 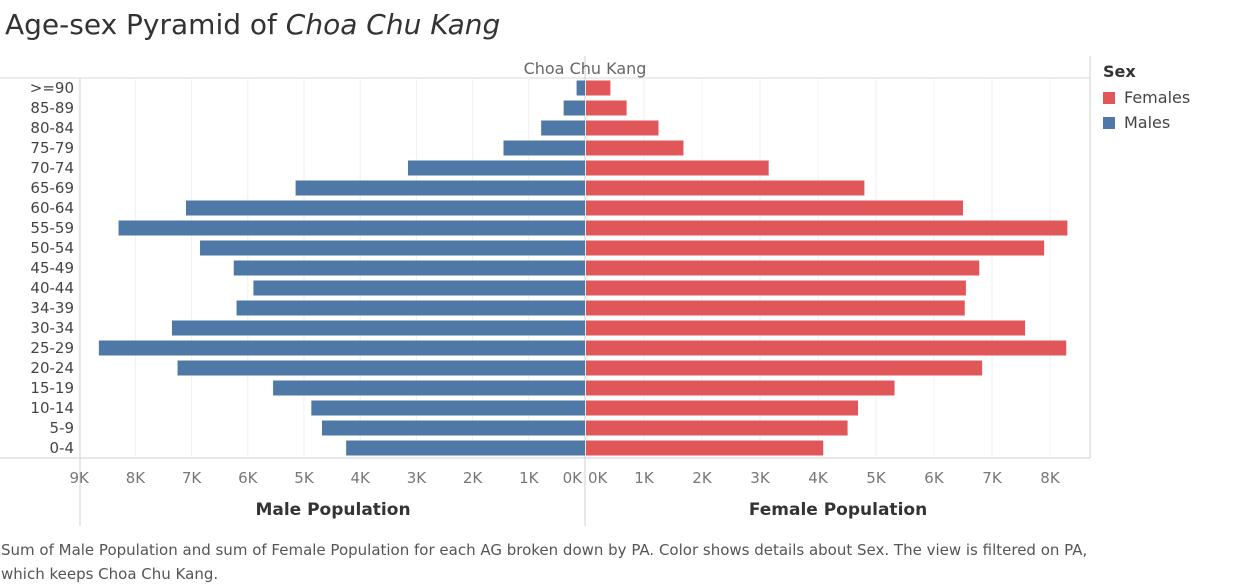 I want to click on category-label: 60-64, so click(x=52, y=208).